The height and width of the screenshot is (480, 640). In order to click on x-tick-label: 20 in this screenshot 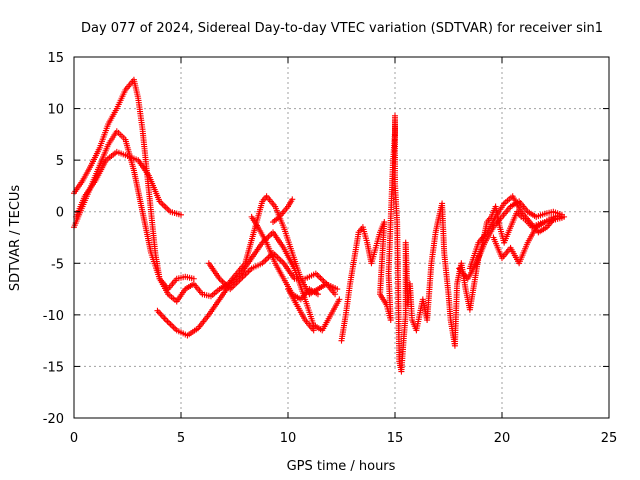, I will do `click(502, 438)`.